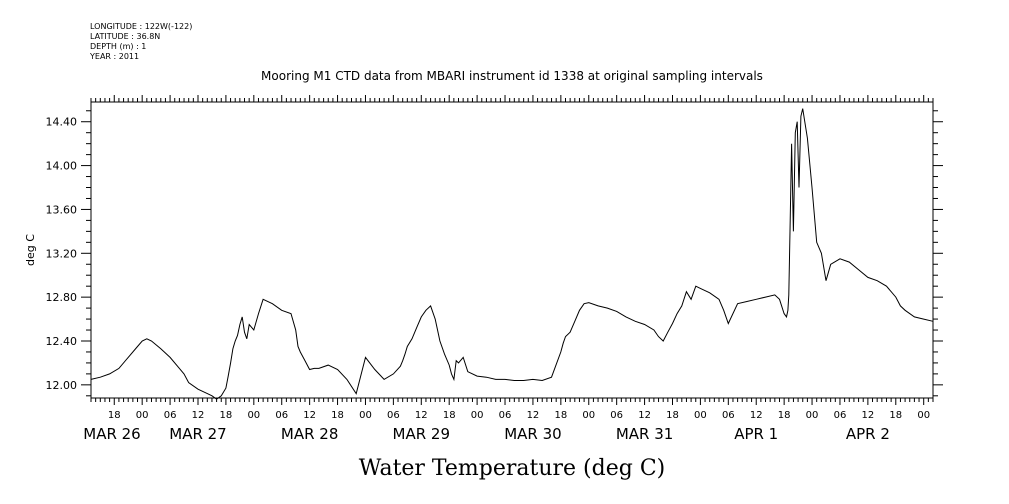 The image size is (1009, 504). What do you see at coordinates (125, 36) in the screenshot?
I see `metadata-latitude: LATITUDE : 36.8N` at bounding box center [125, 36].